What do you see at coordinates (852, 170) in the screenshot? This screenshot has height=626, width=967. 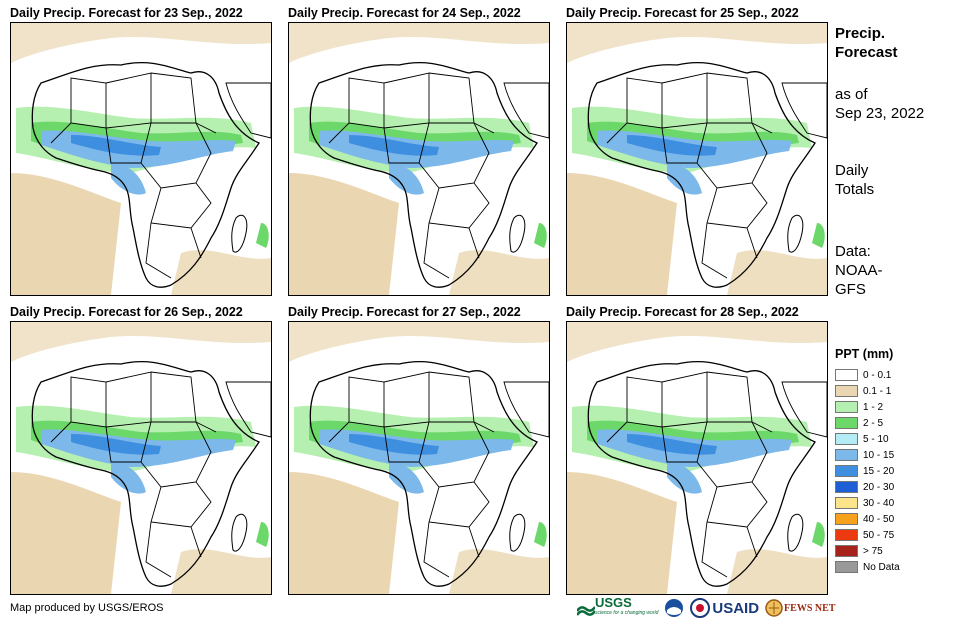 I see `totals-line: Daily` at bounding box center [852, 170].